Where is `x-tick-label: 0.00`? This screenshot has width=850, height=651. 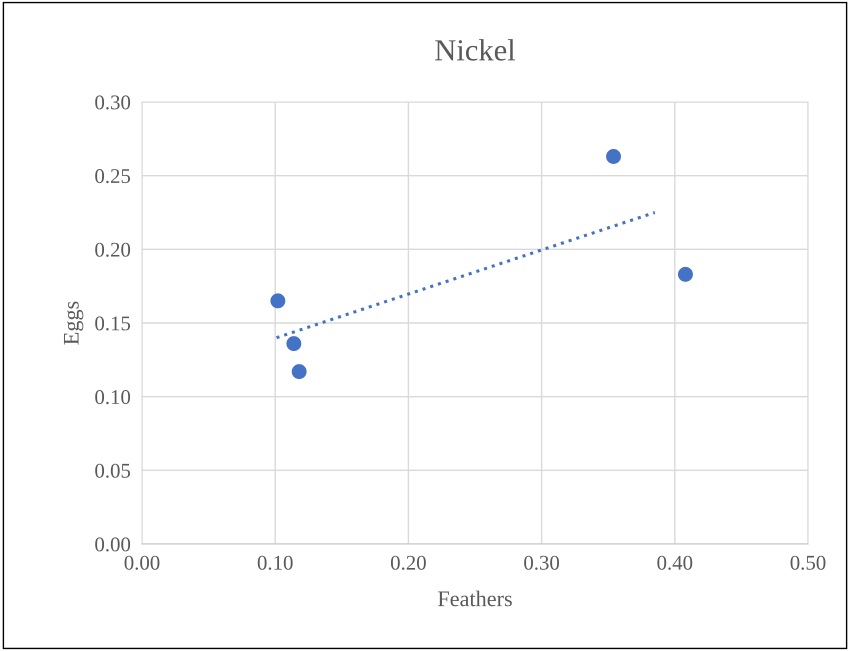 x-tick-label: 0.00 is located at coordinates (142, 563).